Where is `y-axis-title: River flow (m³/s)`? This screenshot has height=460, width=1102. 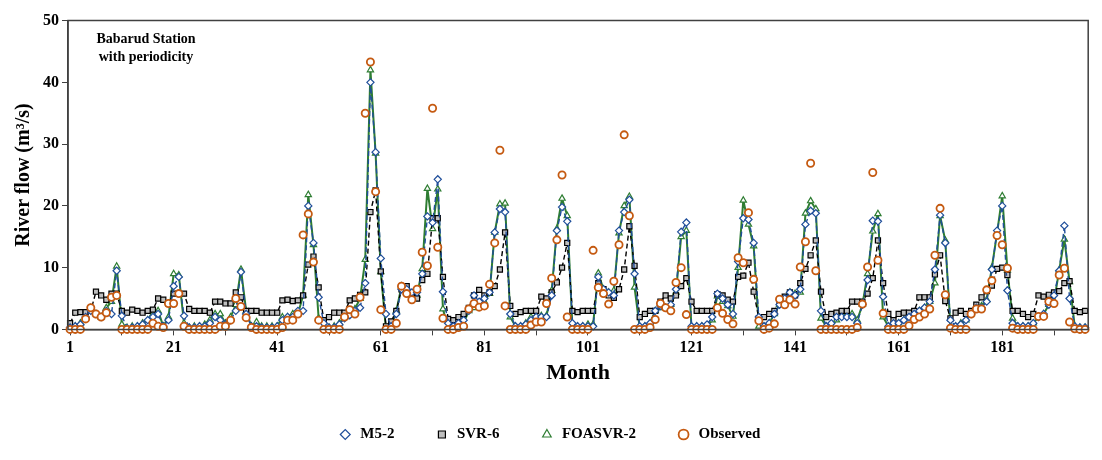 y-axis-title: River flow (m³/s) is located at coordinates (23, 175).